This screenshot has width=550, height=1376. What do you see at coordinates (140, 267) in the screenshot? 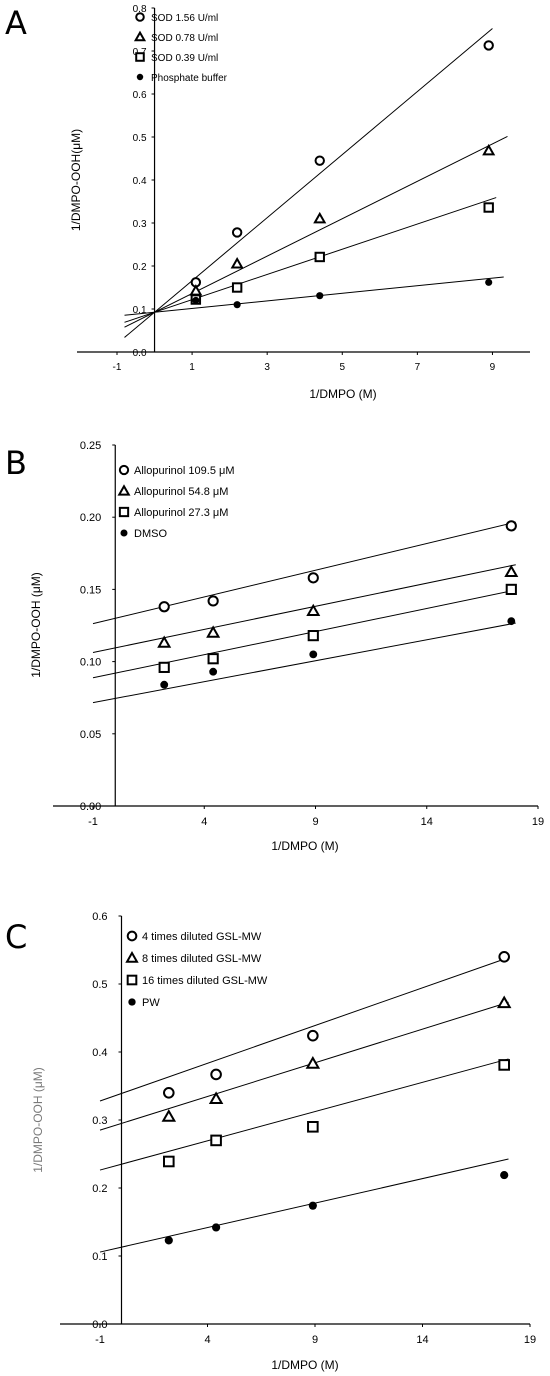
I see `y-tick-label: 0.2` at bounding box center [140, 267].